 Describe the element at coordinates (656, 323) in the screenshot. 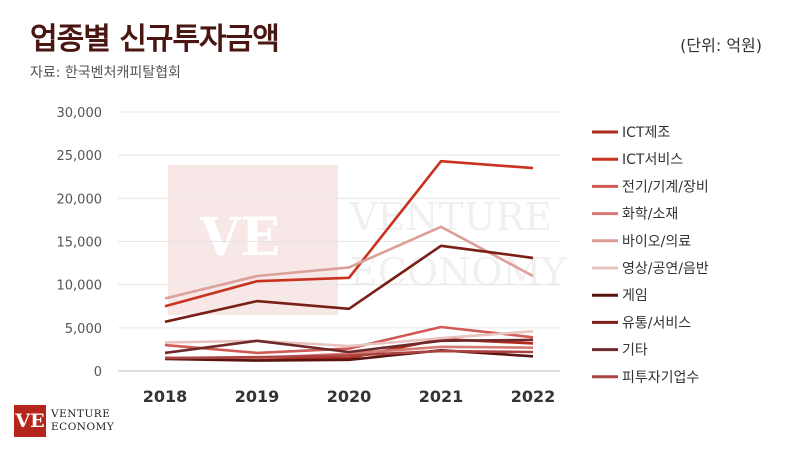

I see `legend-label: 유통/서비스` at that location.